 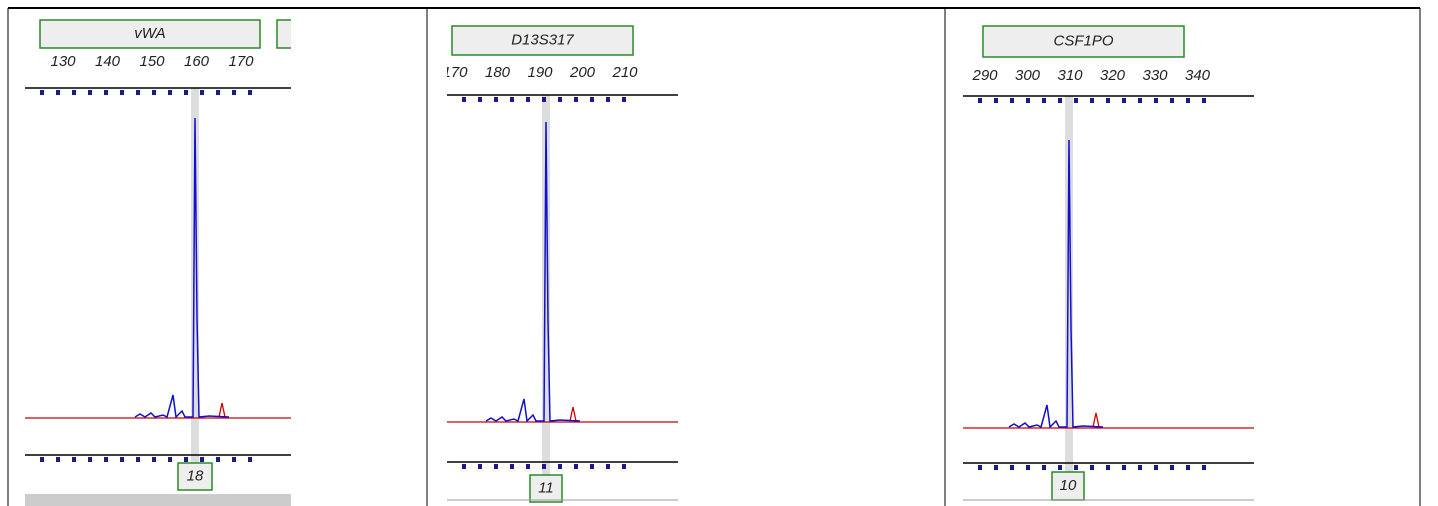 I want to click on locus-name: D13S317, so click(x=542, y=39).